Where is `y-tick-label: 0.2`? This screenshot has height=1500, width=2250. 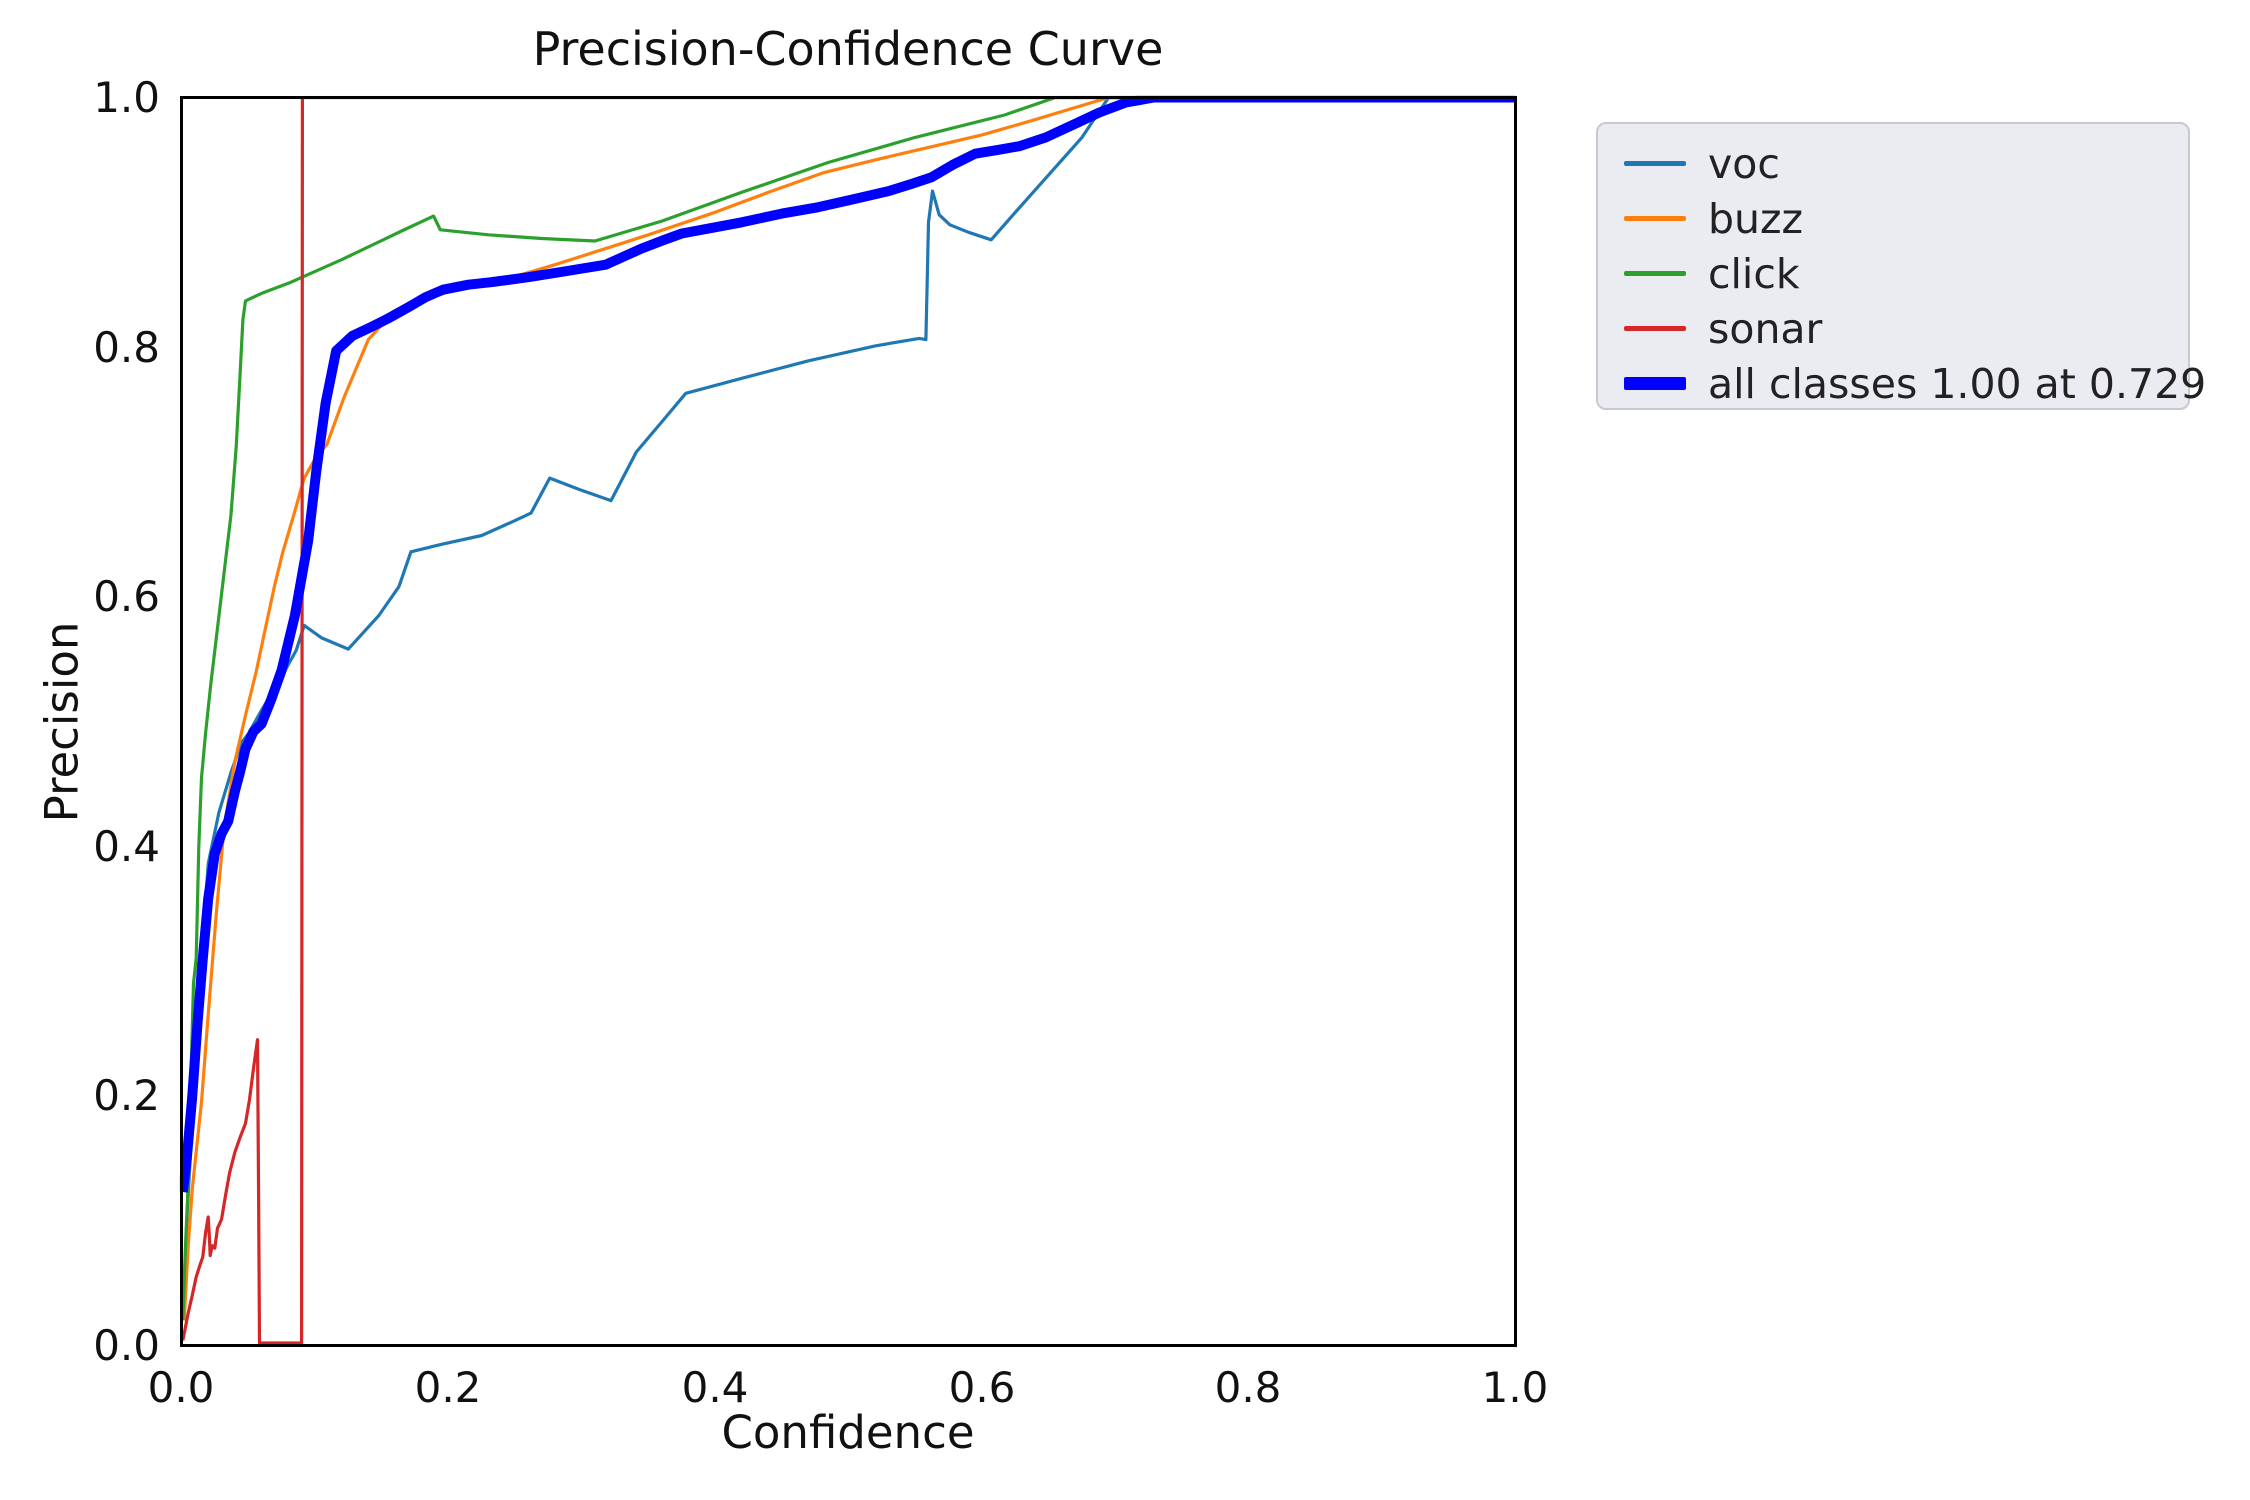 y-tick-label: 0.2 is located at coordinates (126, 1095).